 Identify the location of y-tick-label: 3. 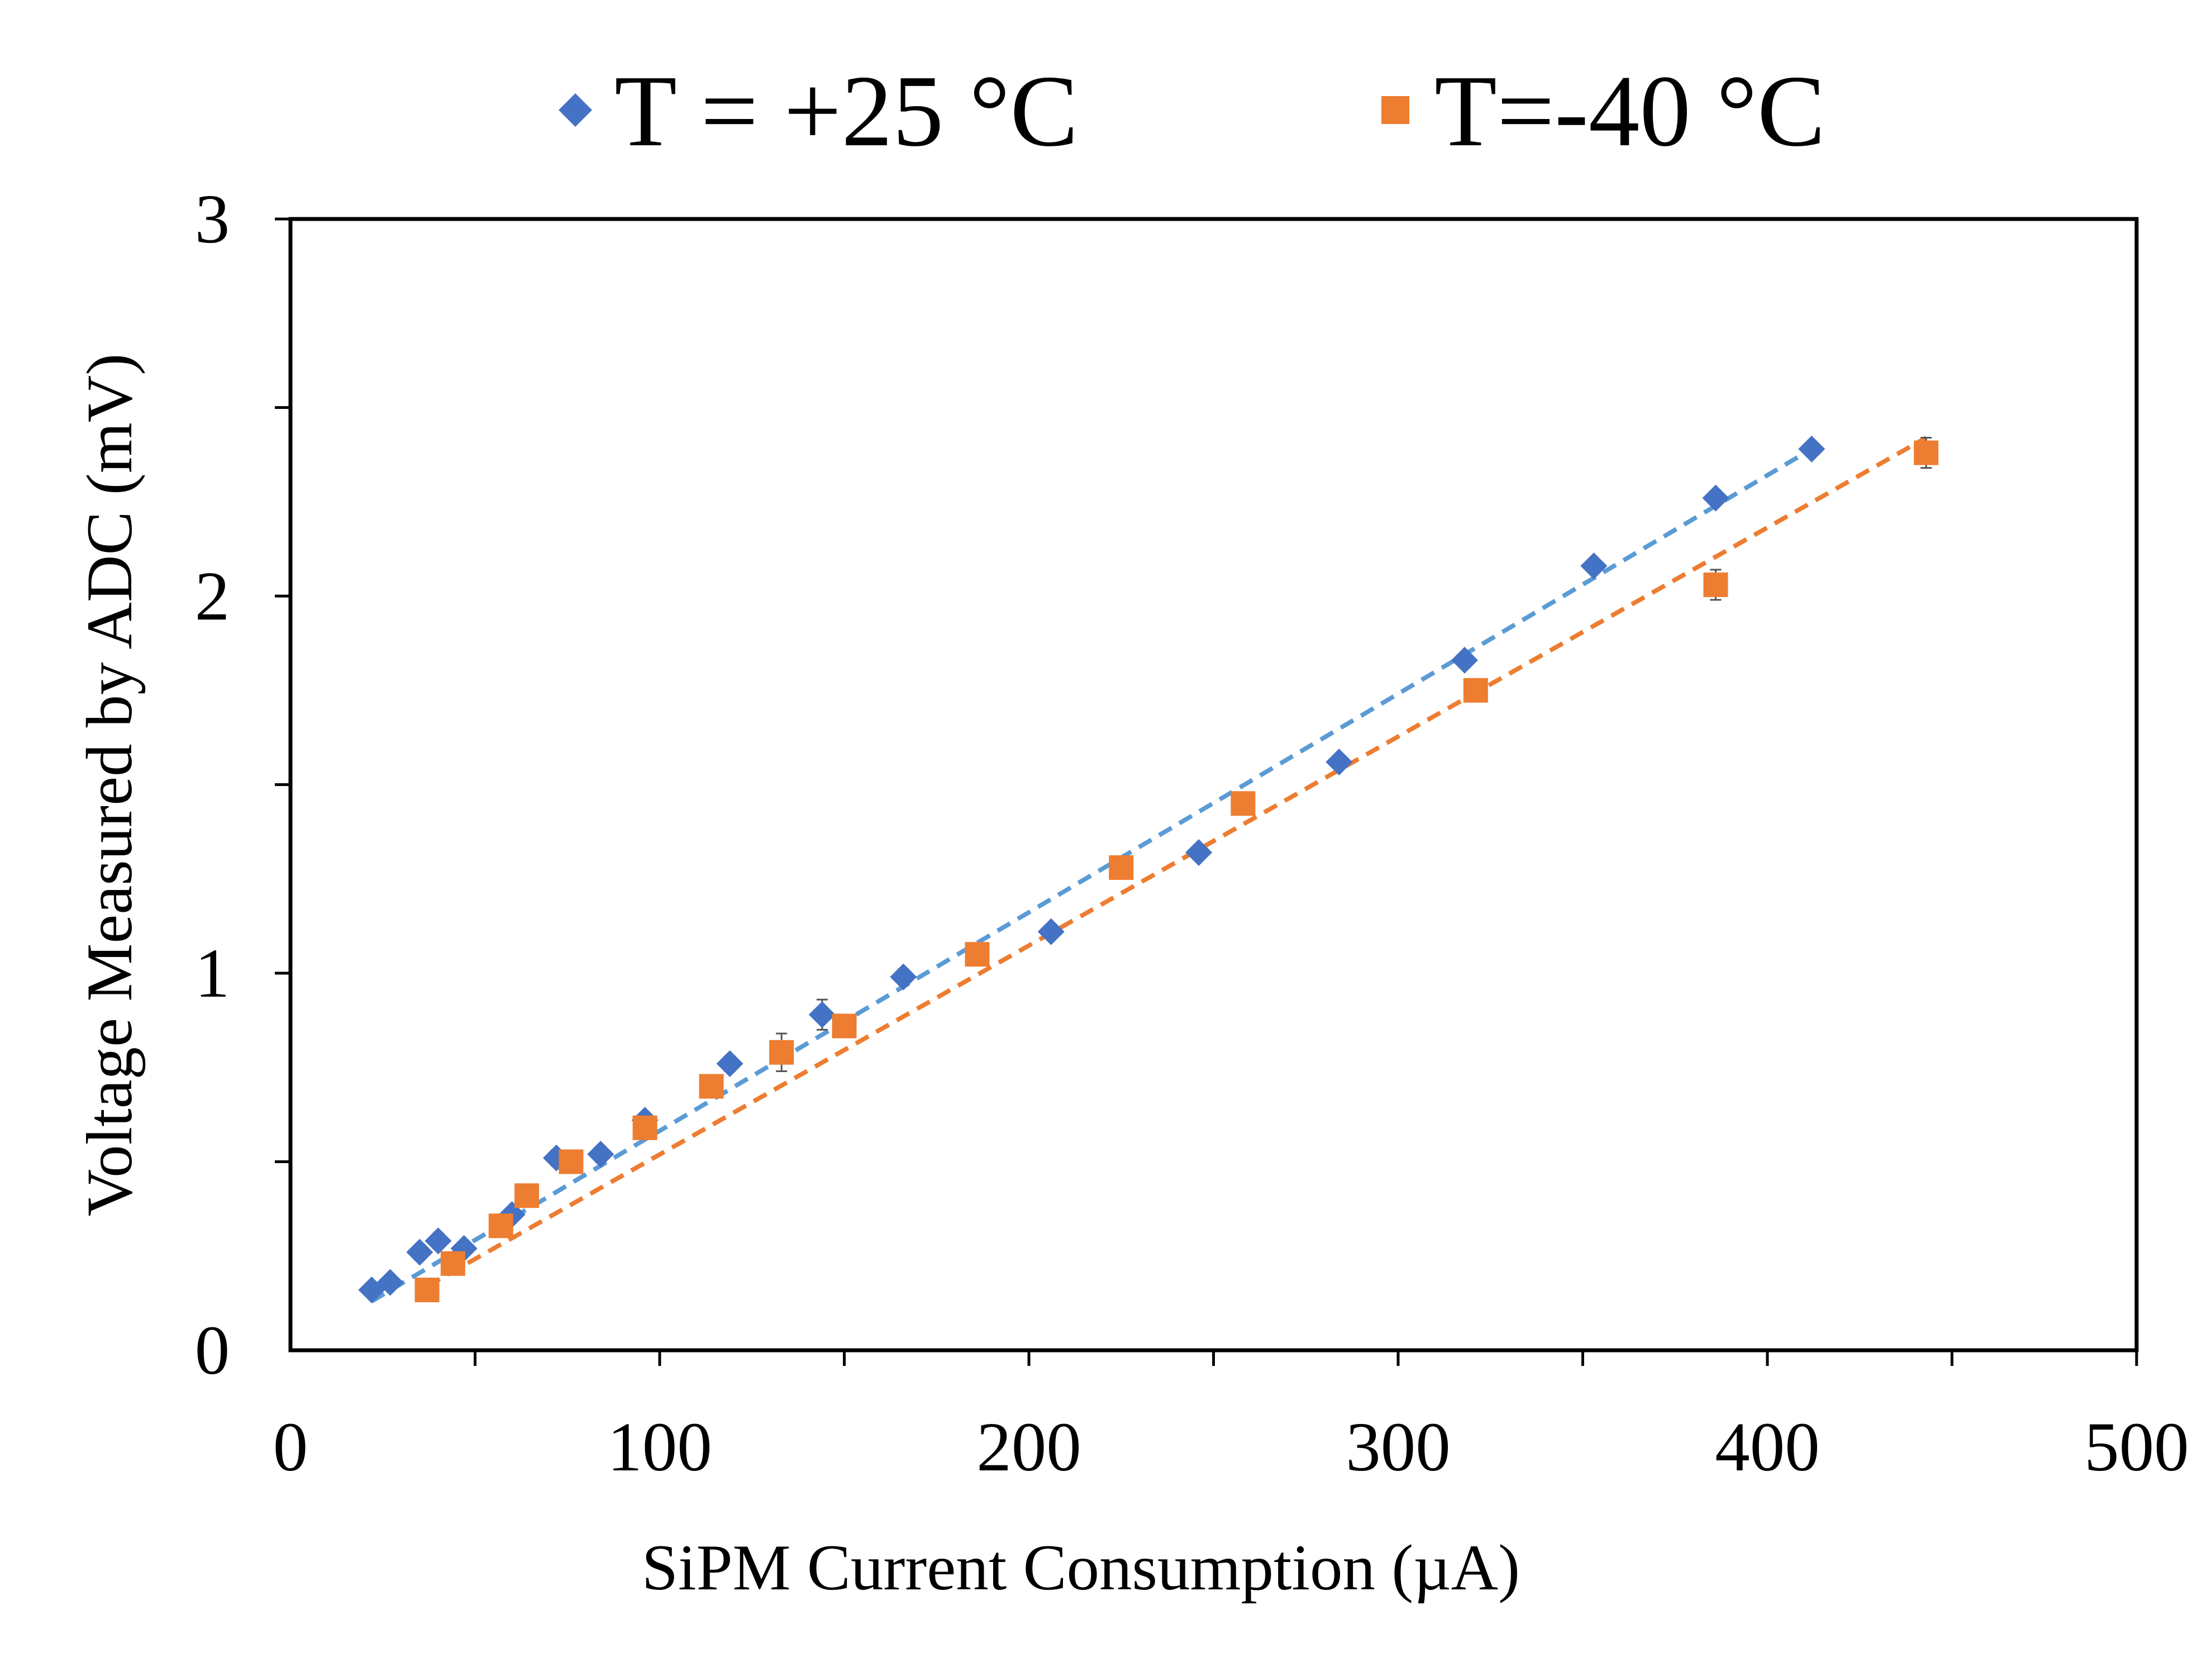
(213, 219).